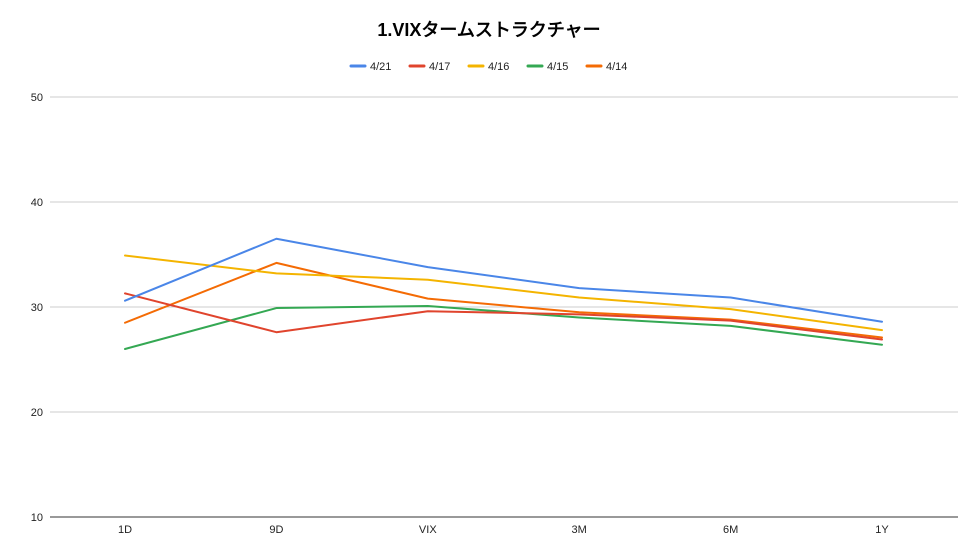 The image size is (979, 555). I want to click on x-tick-label: VIX, so click(428, 530).